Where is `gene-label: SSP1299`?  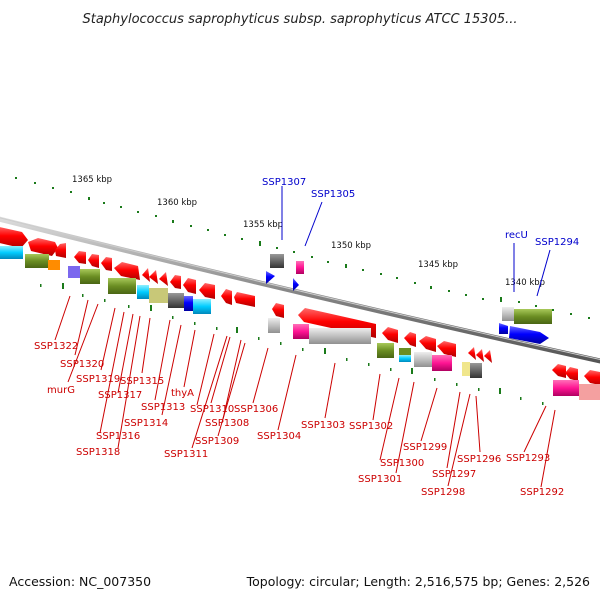 gene-label: SSP1299 is located at coordinates (425, 447).